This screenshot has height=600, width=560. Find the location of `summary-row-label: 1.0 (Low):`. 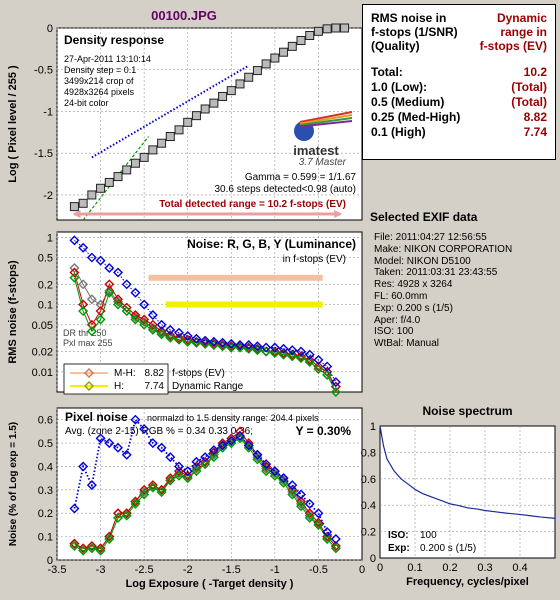

summary-row-label: 1.0 (Low): is located at coordinates (399, 87).